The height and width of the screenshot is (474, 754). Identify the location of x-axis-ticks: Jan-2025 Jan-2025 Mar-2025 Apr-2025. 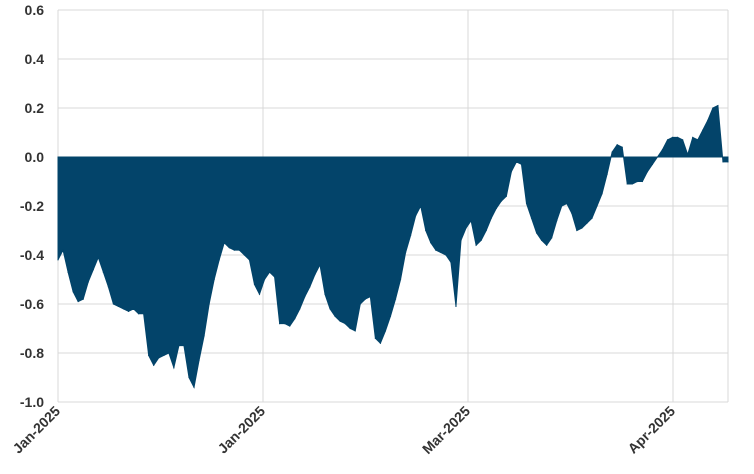
(343, 430).